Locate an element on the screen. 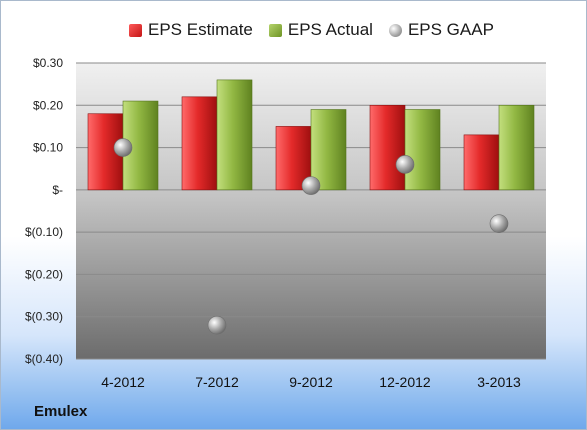  bar-eps-actual-3-2013 is located at coordinates (516, 147).